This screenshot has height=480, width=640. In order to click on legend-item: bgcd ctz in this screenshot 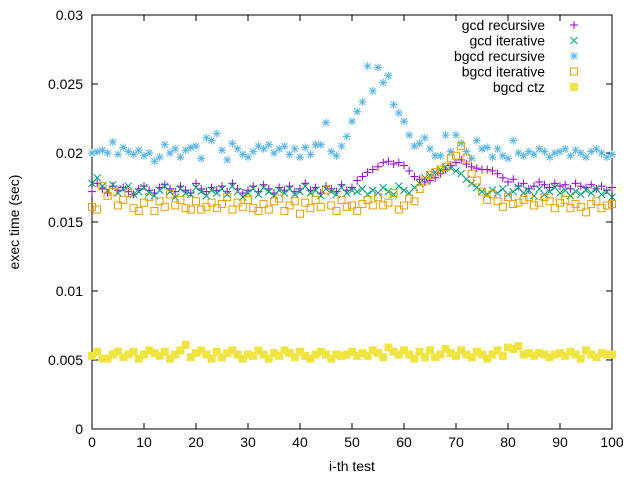, I will do `click(535, 87)`.